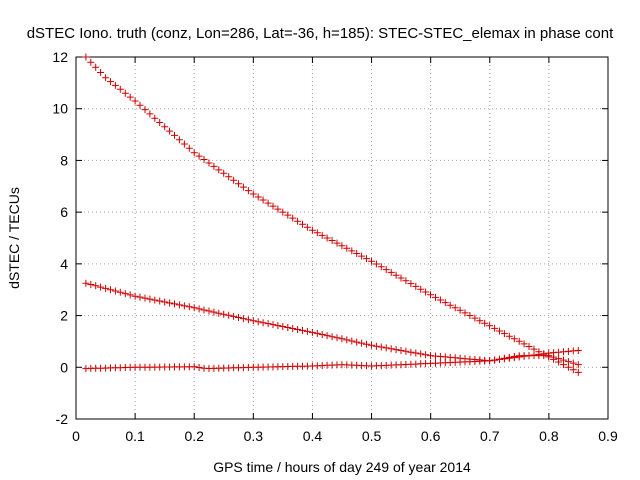 The height and width of the screenshot is (480, 640). What do you see at coordinates (64, 316) in the screenshot?
I see `y-tick-label: 2` at bounding box center [64, 316].